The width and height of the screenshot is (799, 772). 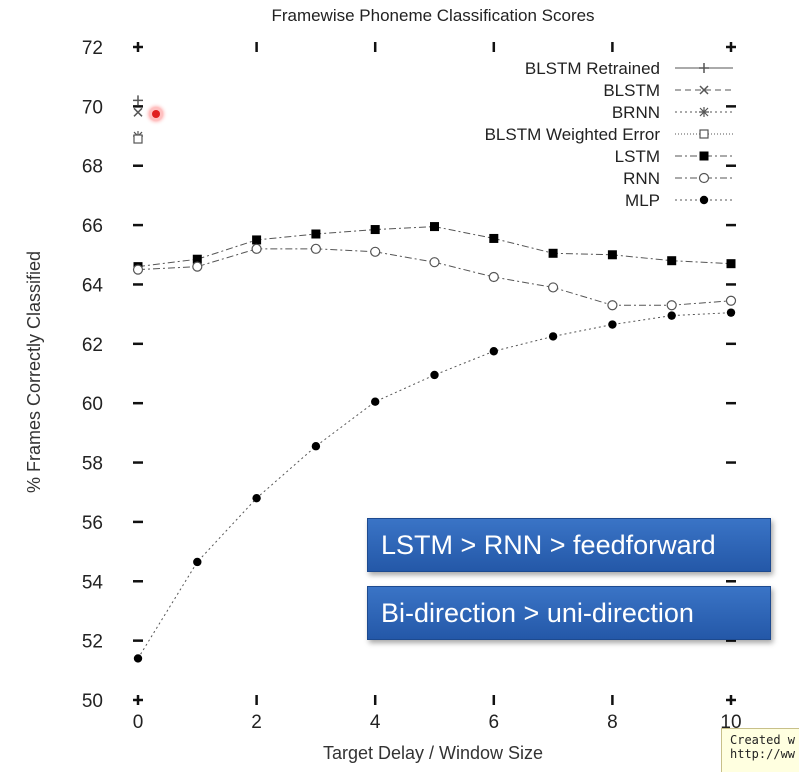 I want to click on y-tick-label: 72, so click(x=92, y=48).